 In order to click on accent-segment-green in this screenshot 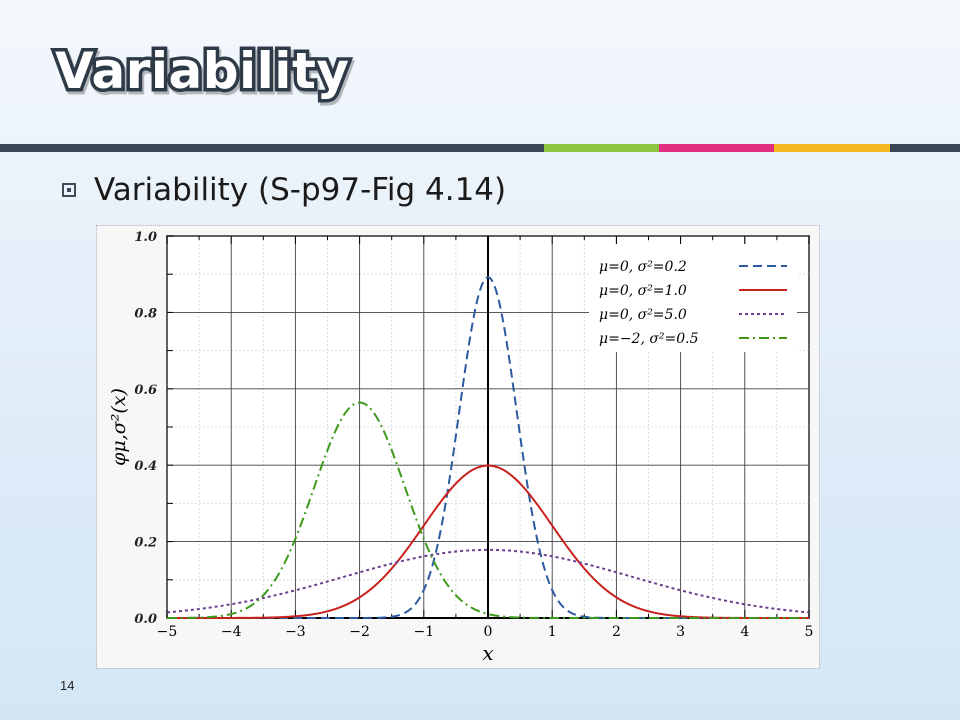, I will do `click(601, 148)`.